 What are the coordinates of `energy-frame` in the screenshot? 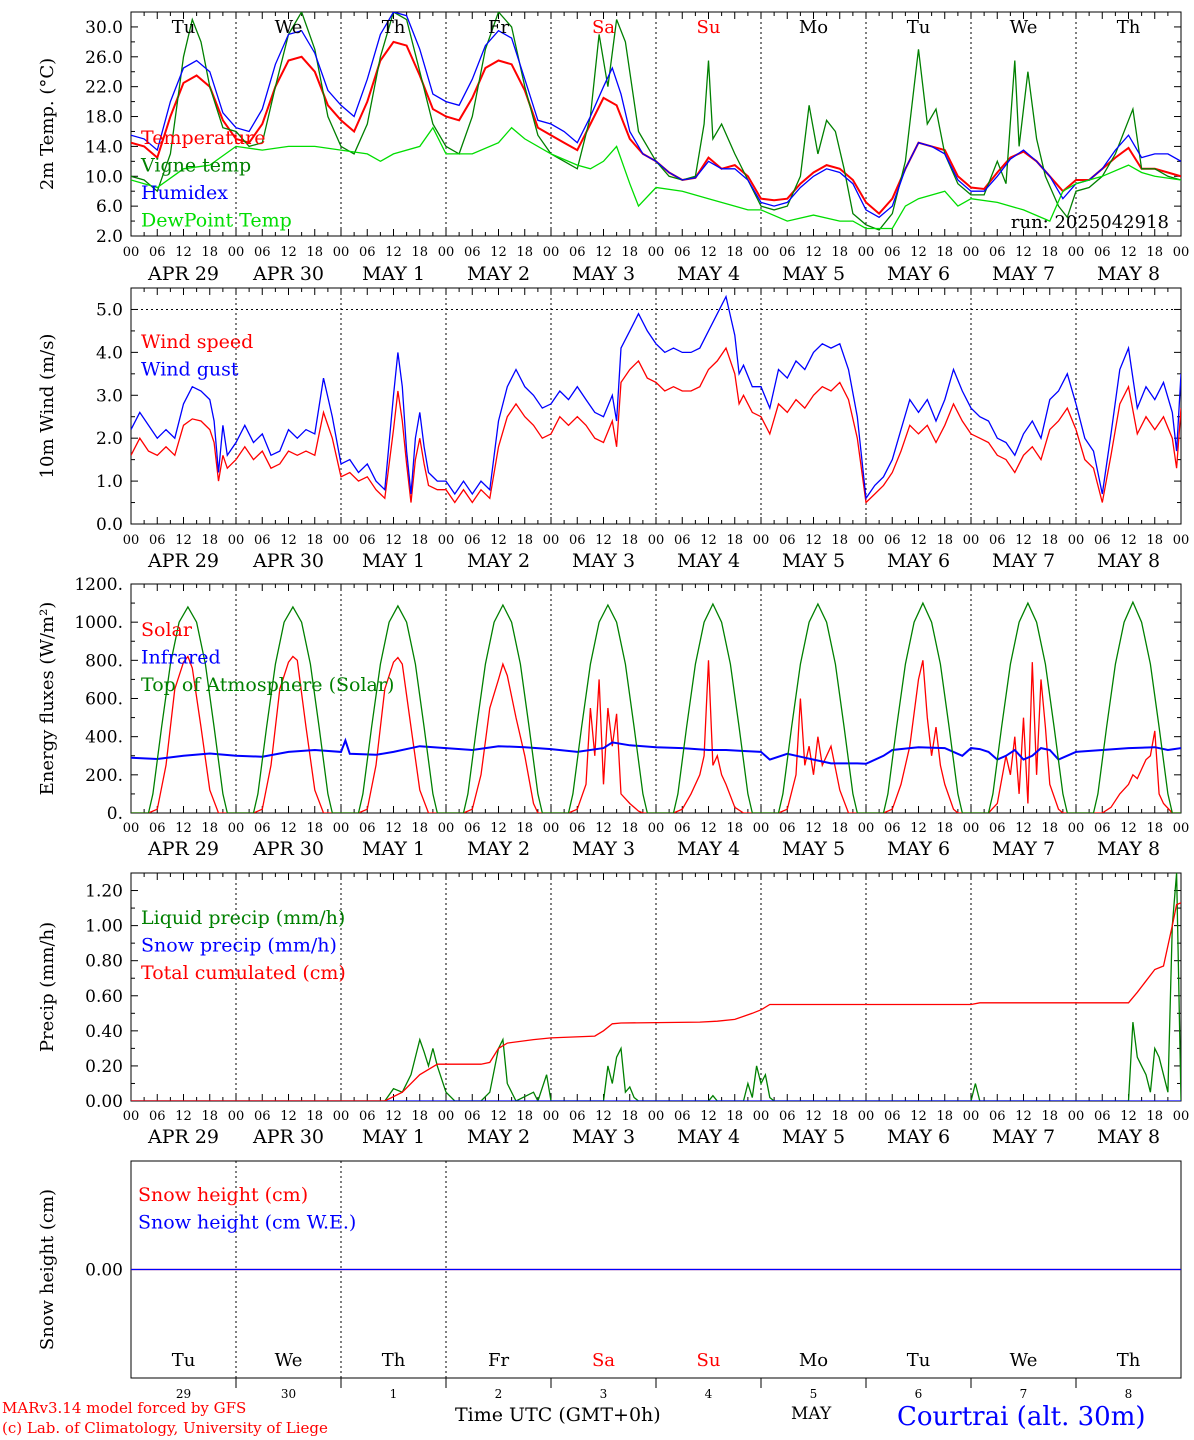 It's located at (656, 698).